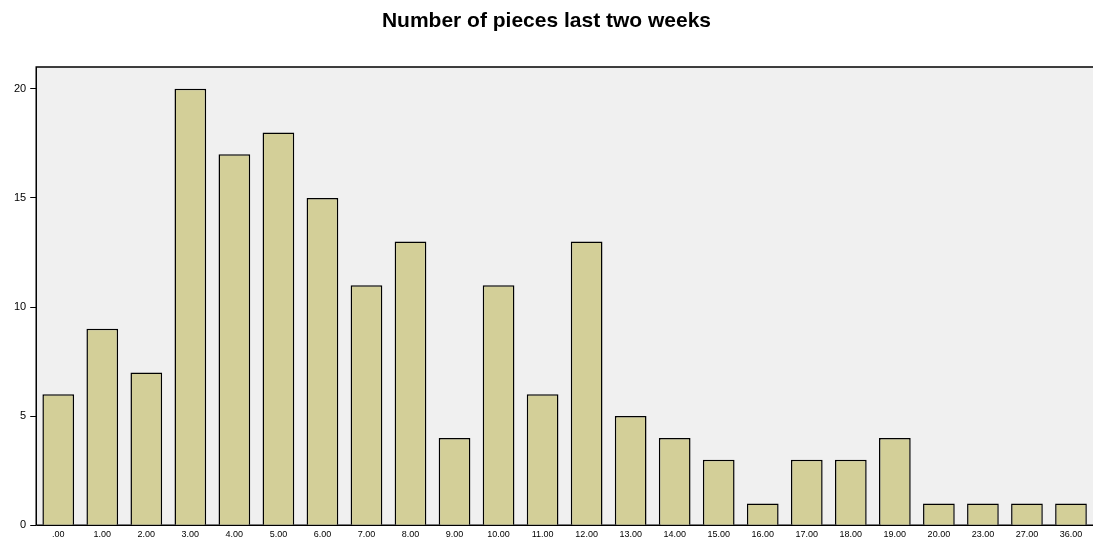 This screenshot has width=1093, height=544. What do you see at coordinates (366, 534) in the screenshot?
I see `x-tick-label: 7.00` at bounding box center [366, 534].